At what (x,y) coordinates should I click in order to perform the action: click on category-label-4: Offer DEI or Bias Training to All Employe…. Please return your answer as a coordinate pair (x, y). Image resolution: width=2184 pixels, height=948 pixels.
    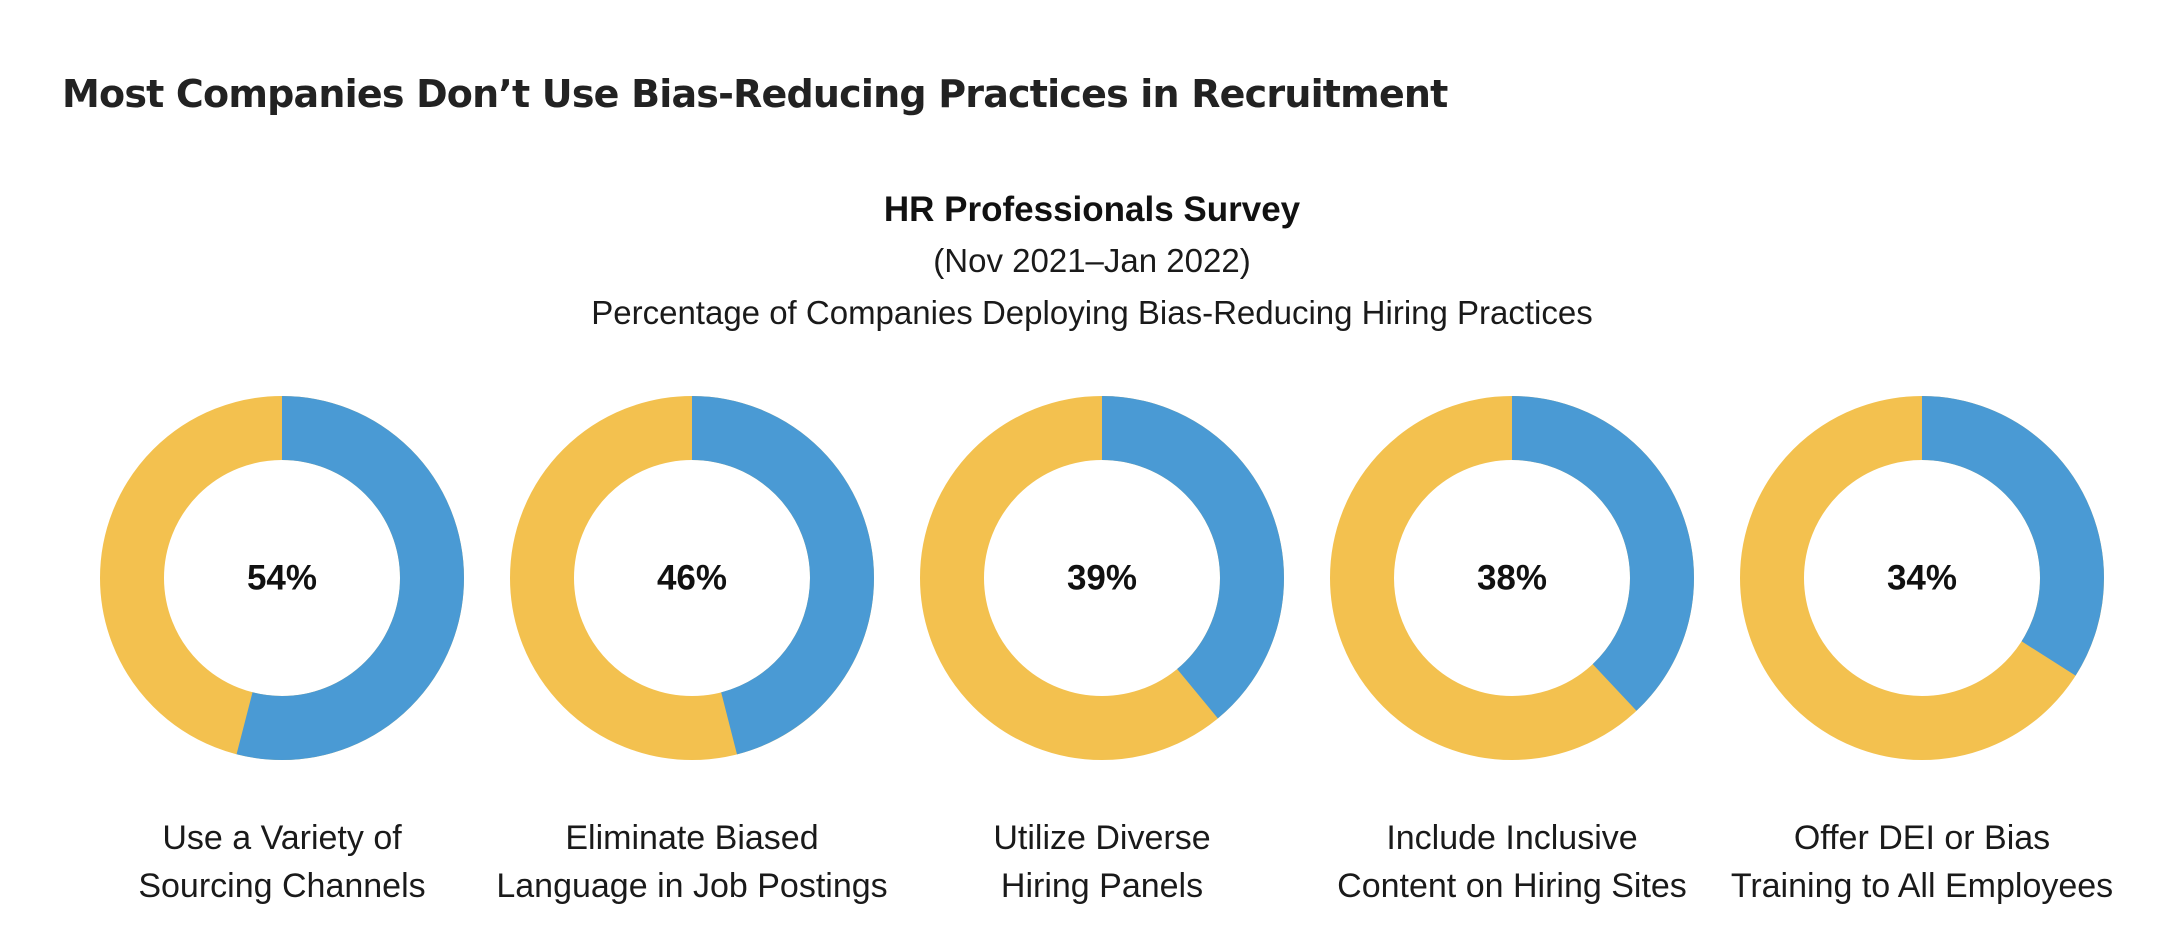
    Looking at the image, I should click on (1922, 862).